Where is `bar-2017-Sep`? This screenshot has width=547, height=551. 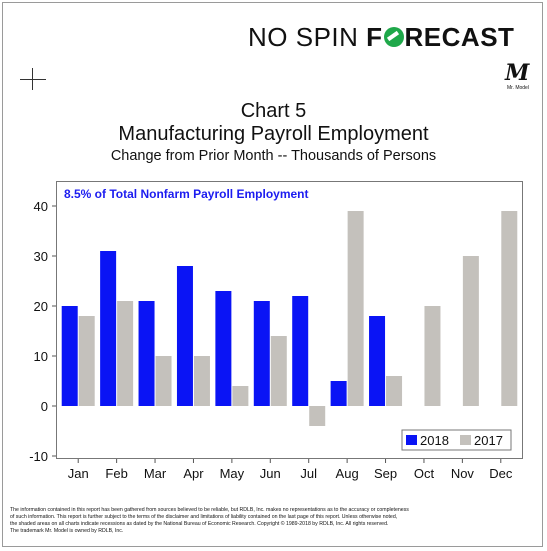 bar-2017-Sep is located at coordinates (394, 391).